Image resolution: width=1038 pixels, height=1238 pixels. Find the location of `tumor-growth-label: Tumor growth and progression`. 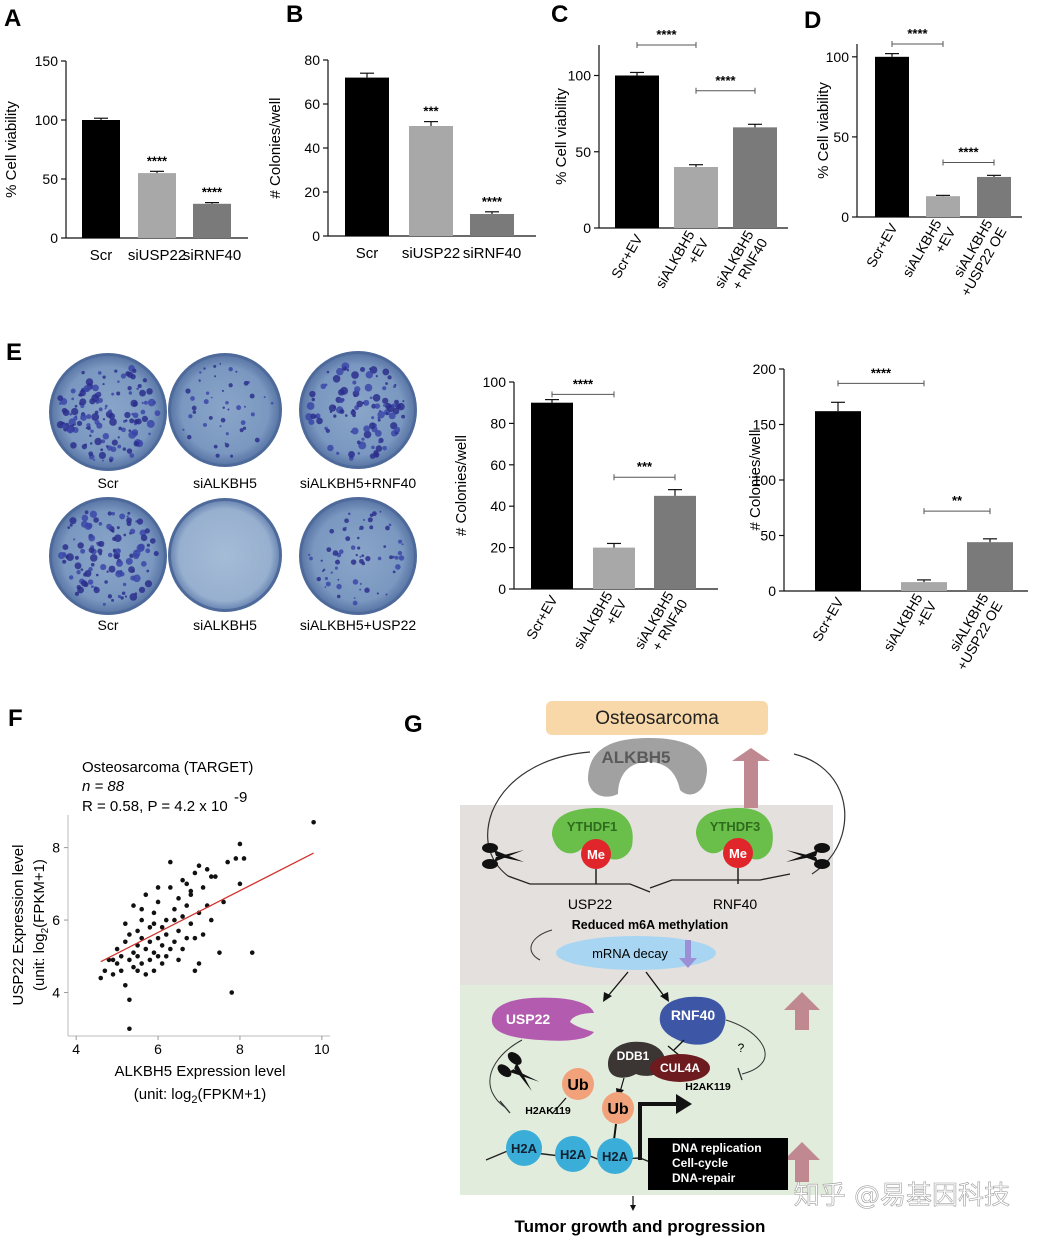

tumor-growth-label: Tumor growth and progression is located at coordinates (640, 1226).